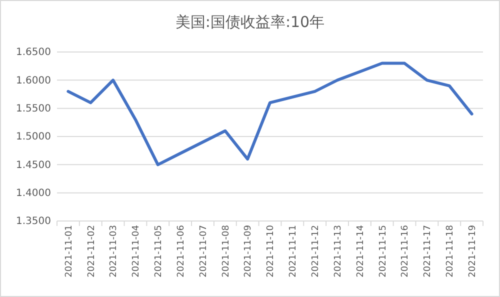 The width and height of the screenshot is (500, 297). I want to click on y-tick-label: 1.6000, so click(33, 80).